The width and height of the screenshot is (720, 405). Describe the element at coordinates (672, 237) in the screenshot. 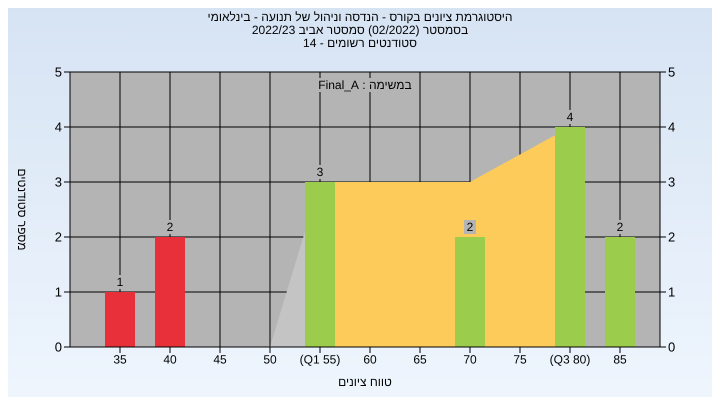

I see `y2-tick-label: 2` at that location.